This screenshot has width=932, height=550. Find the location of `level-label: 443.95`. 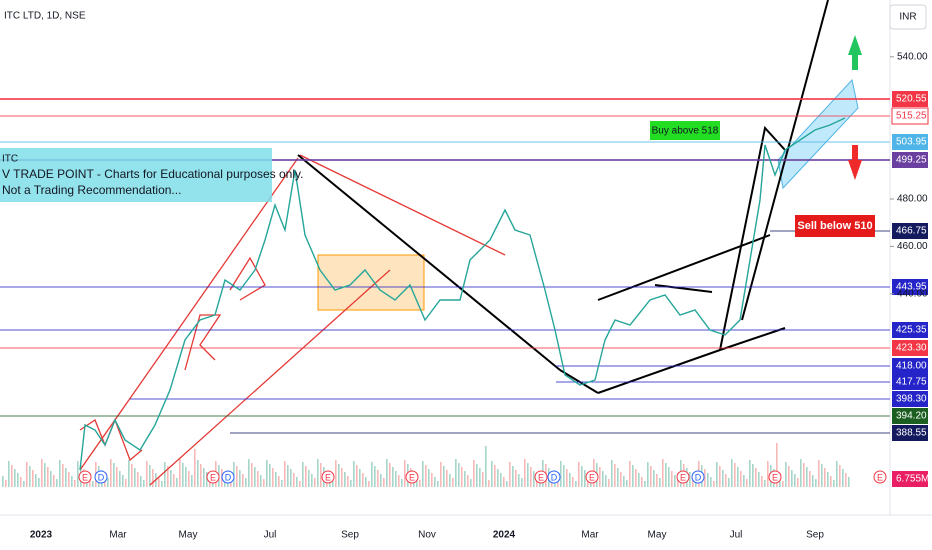

level-label: 443.95 is located at coordinates (911, 287).